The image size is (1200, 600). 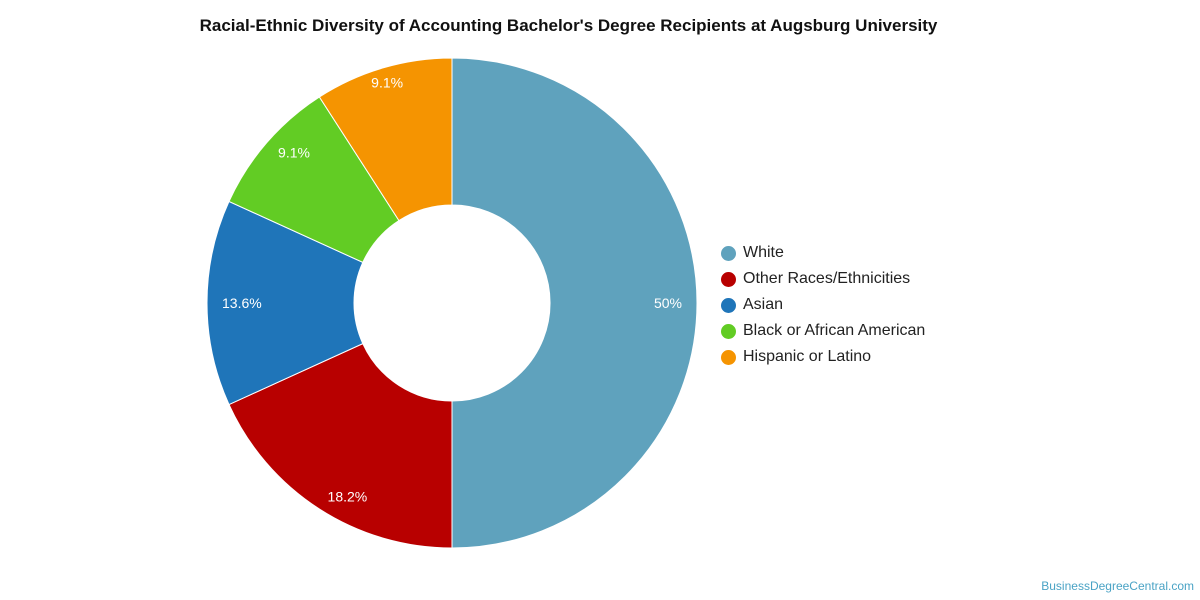 I want to click on legend-label: Asian, so click(x=763, y=304).